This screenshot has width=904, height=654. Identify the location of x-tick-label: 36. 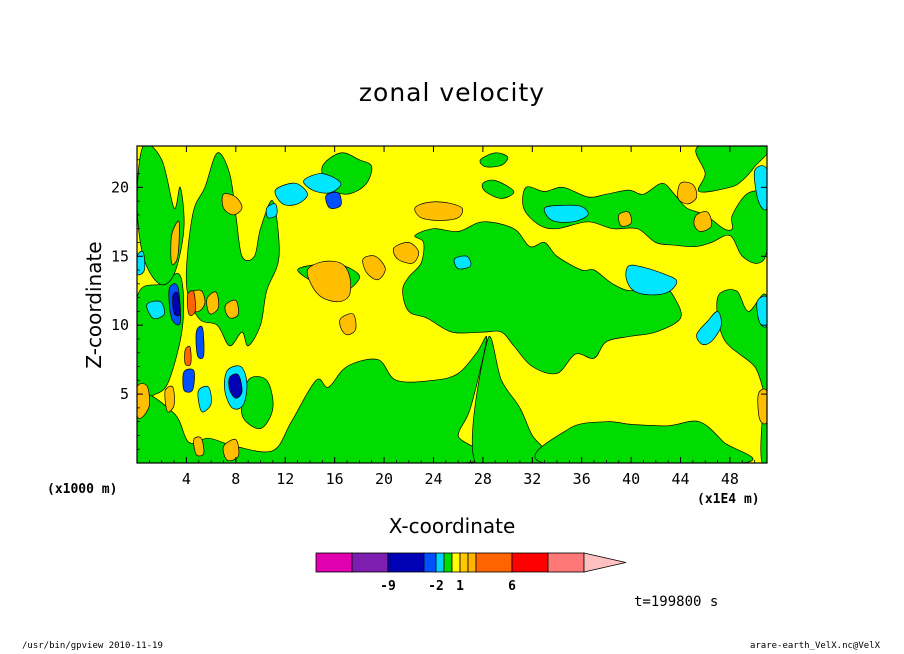
(582, 479).